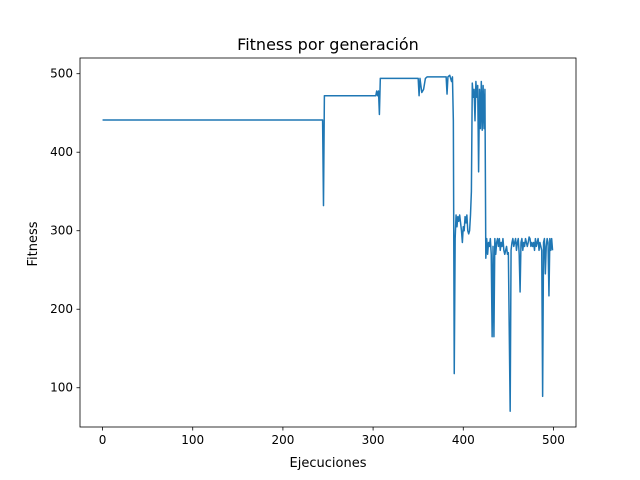 This screenshot has height=480, width=640. What do you see at coordinates (463, 440) in the screenshot?
I see `x-tick-label: 400` at bounding box center [463, 440].